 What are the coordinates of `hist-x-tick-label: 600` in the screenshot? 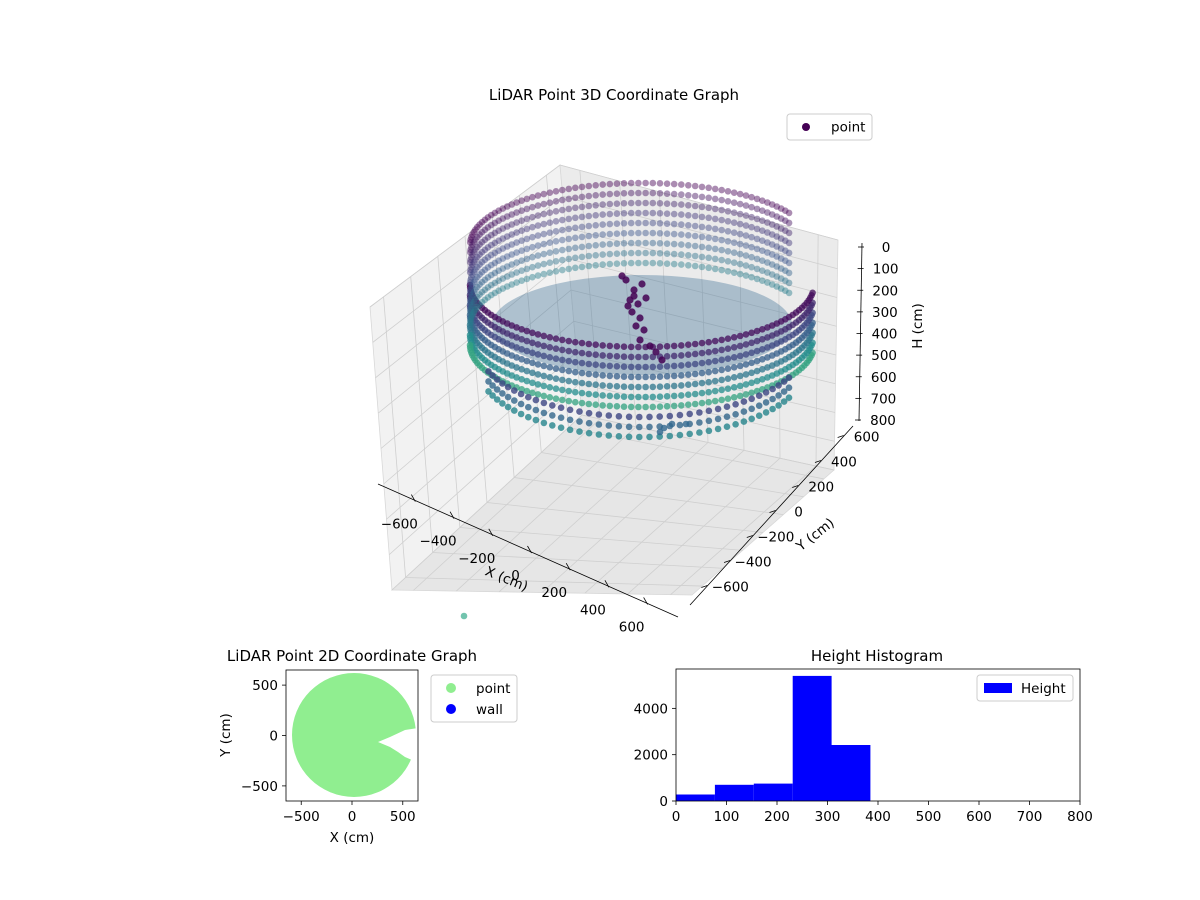 It's located at (979, 817).